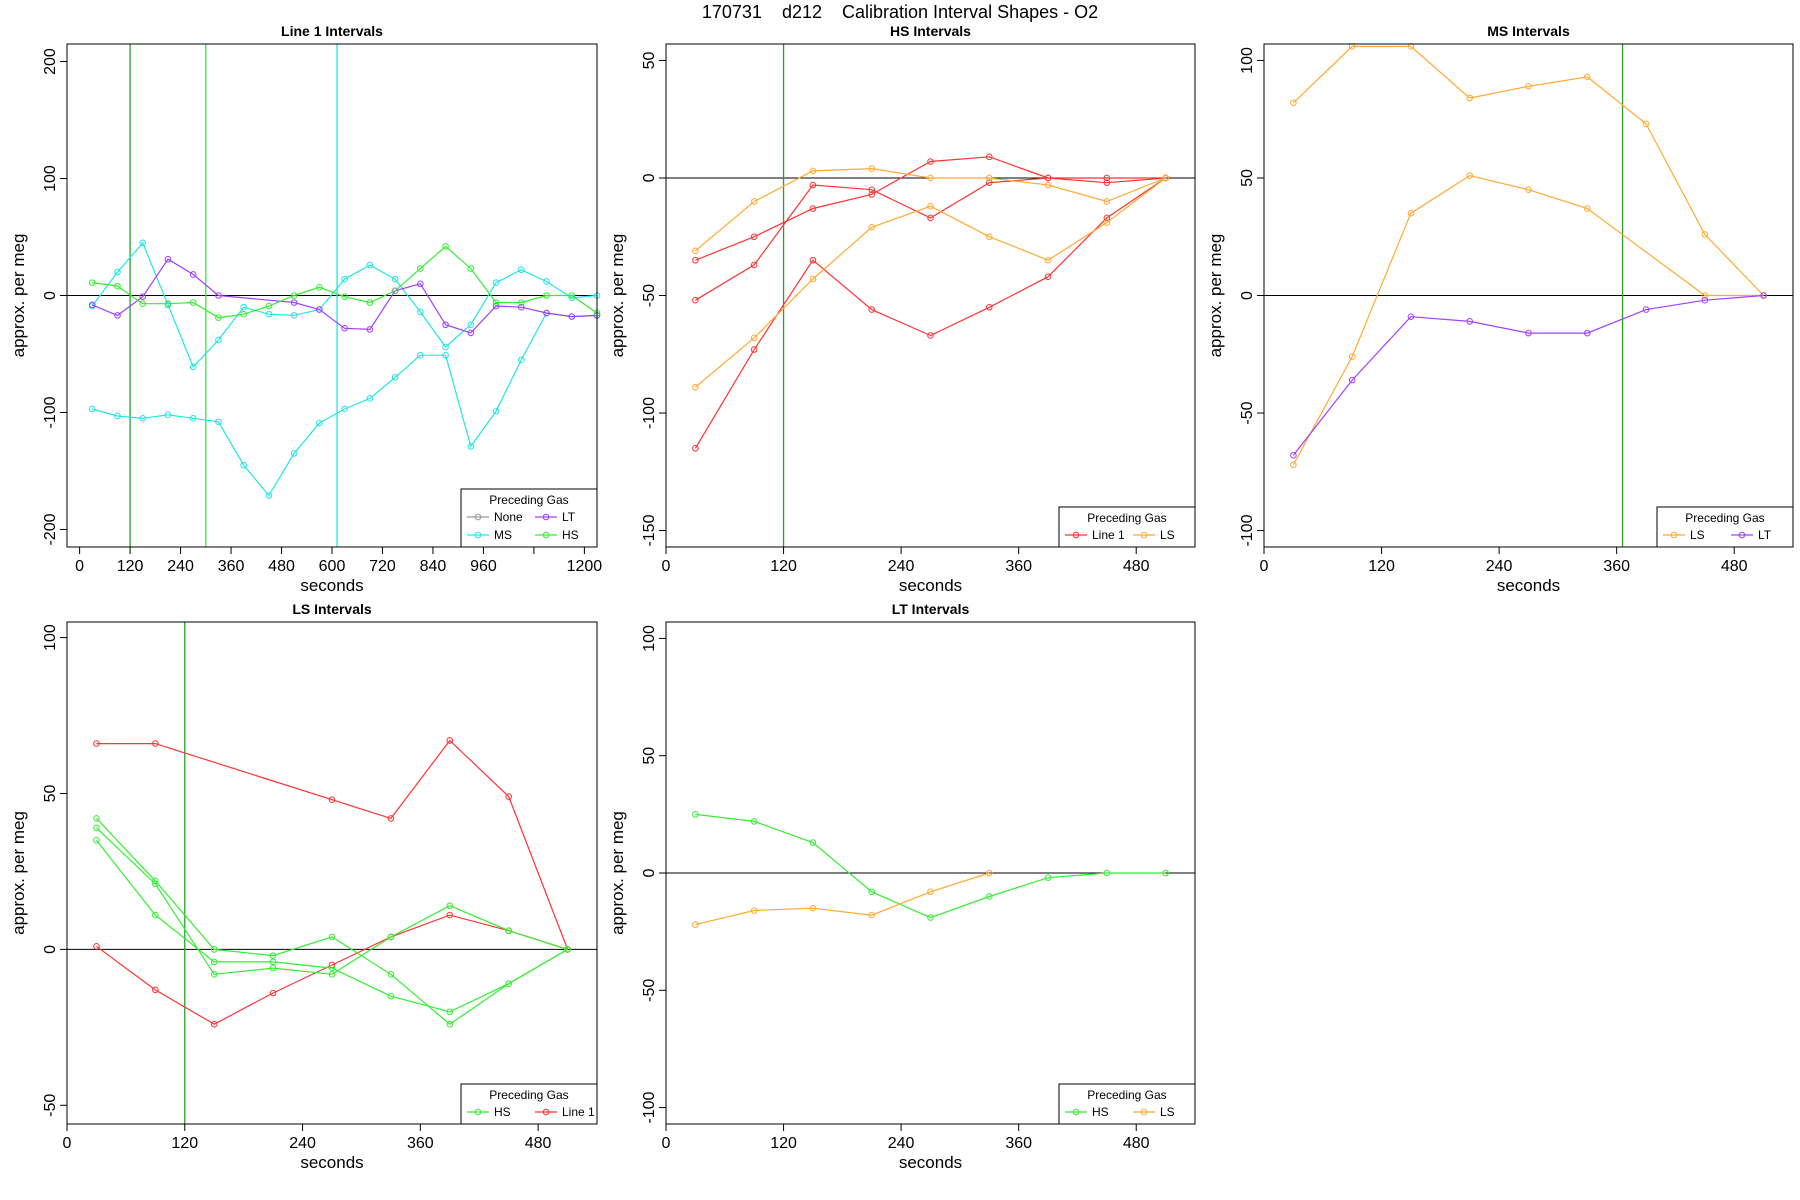 This screenshot has width=1800, height=1200. I want to click on chart-3-series-0-line, so click(332, 844).